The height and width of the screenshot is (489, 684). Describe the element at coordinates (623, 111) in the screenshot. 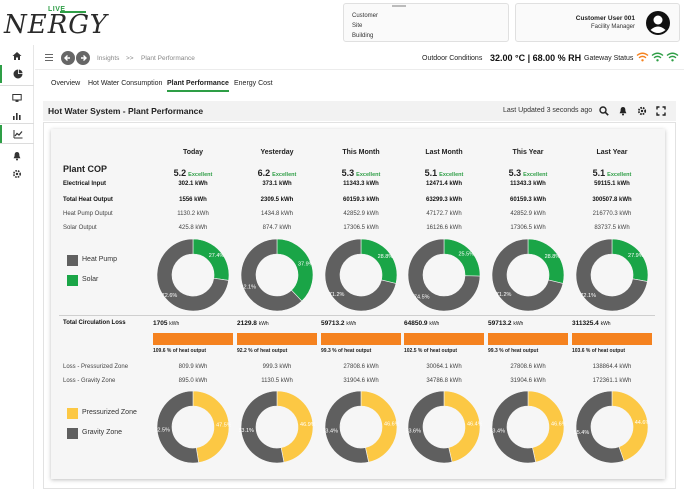

I see `bell-icon` at that location.